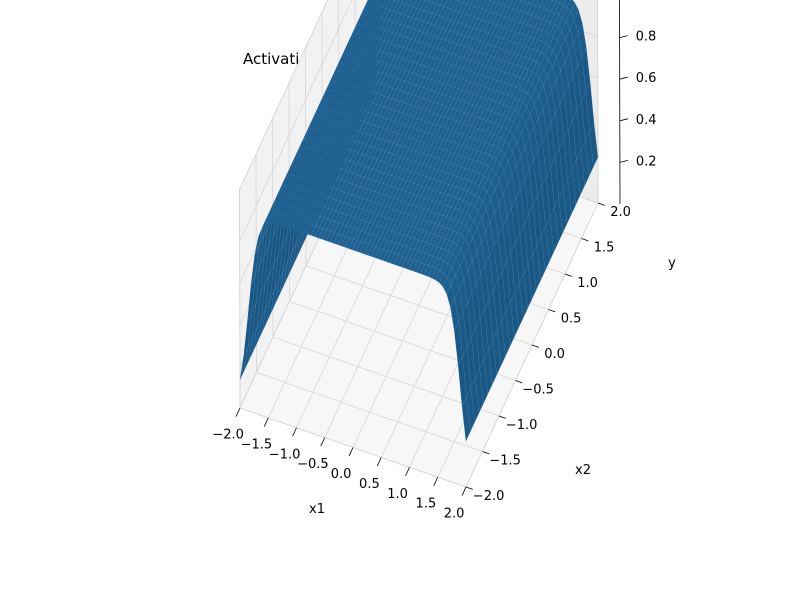 The image size is (800, 600). Describe the element at coordinates (538, 389) in the screenshot. I see `x2-tick-label: −0.5` at that location.